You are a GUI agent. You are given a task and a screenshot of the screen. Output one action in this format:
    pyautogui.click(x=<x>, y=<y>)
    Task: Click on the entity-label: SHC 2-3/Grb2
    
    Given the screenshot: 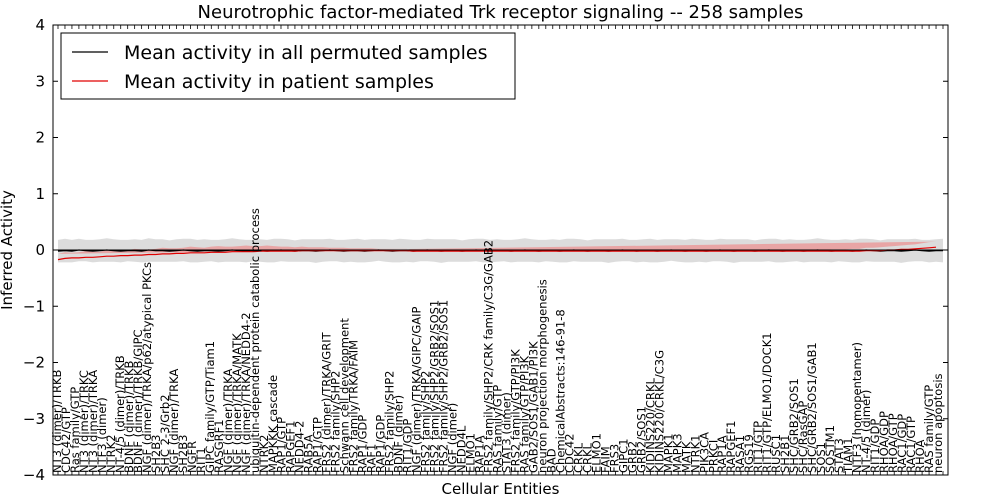 What is the action you would take?
    pyautogui.click(x=165, y=433)
    